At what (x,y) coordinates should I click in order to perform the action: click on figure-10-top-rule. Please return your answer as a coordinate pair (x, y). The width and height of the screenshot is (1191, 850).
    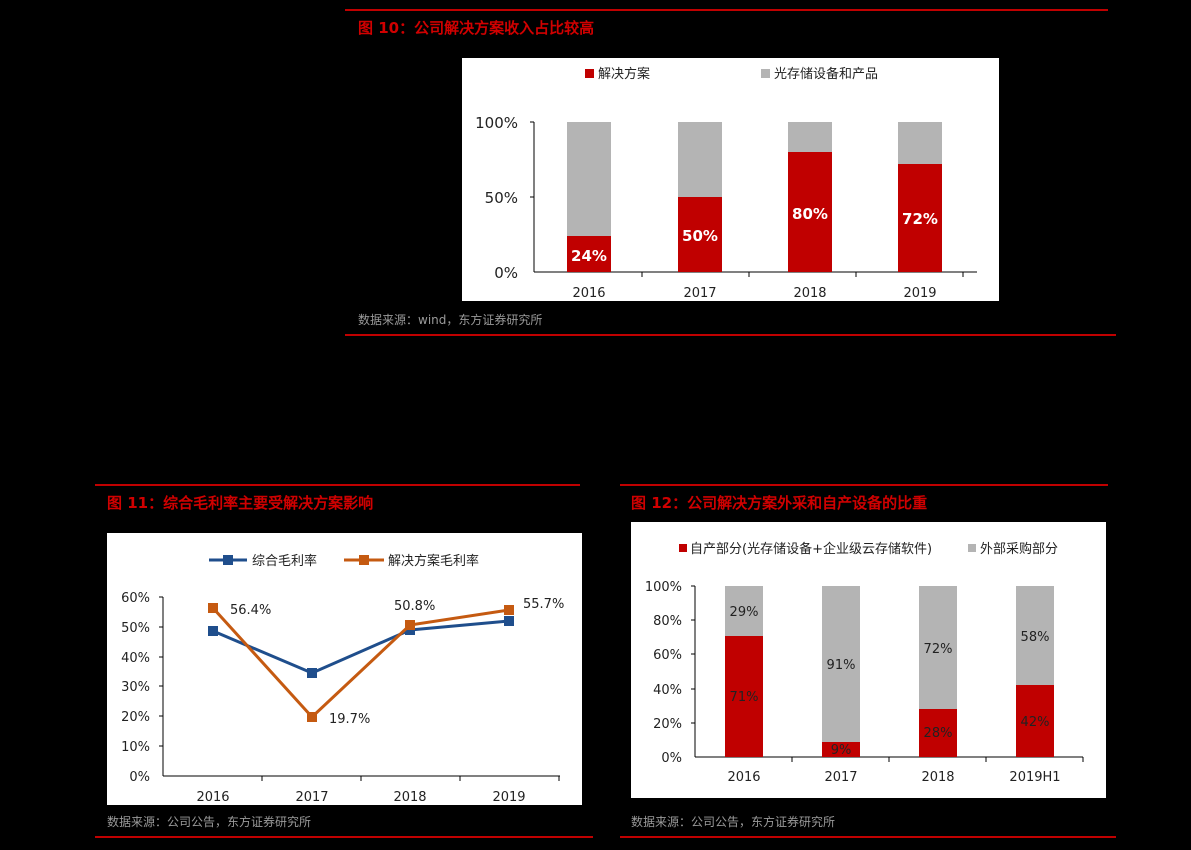
    Looking at the image, I should click on (726, 10).